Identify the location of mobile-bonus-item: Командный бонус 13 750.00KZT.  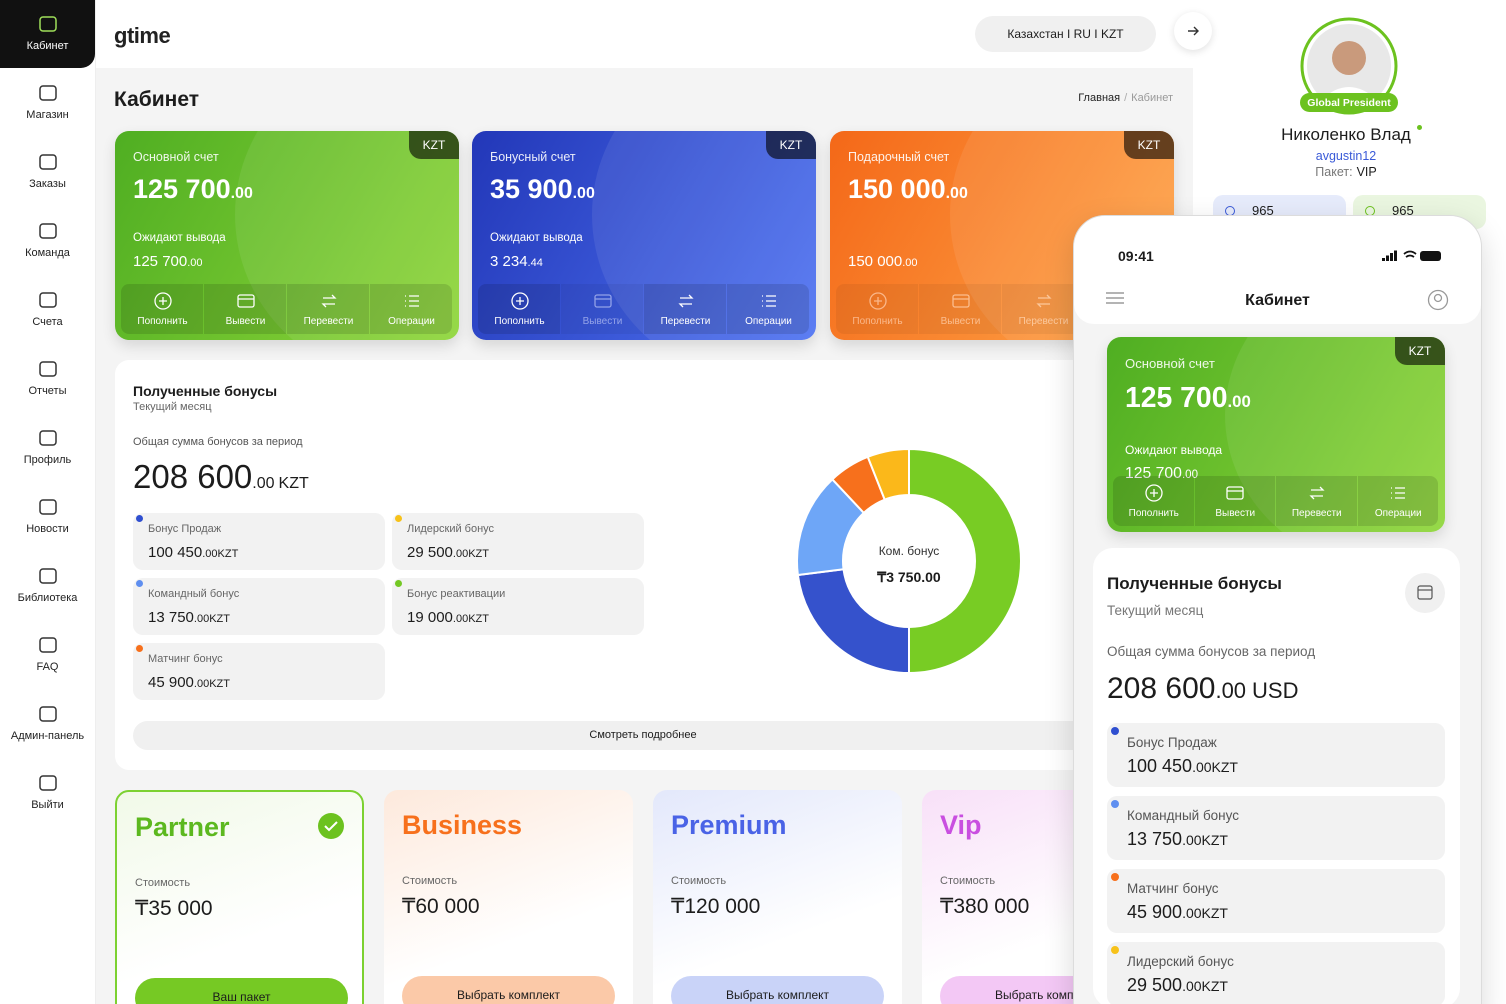
(1276, 828).